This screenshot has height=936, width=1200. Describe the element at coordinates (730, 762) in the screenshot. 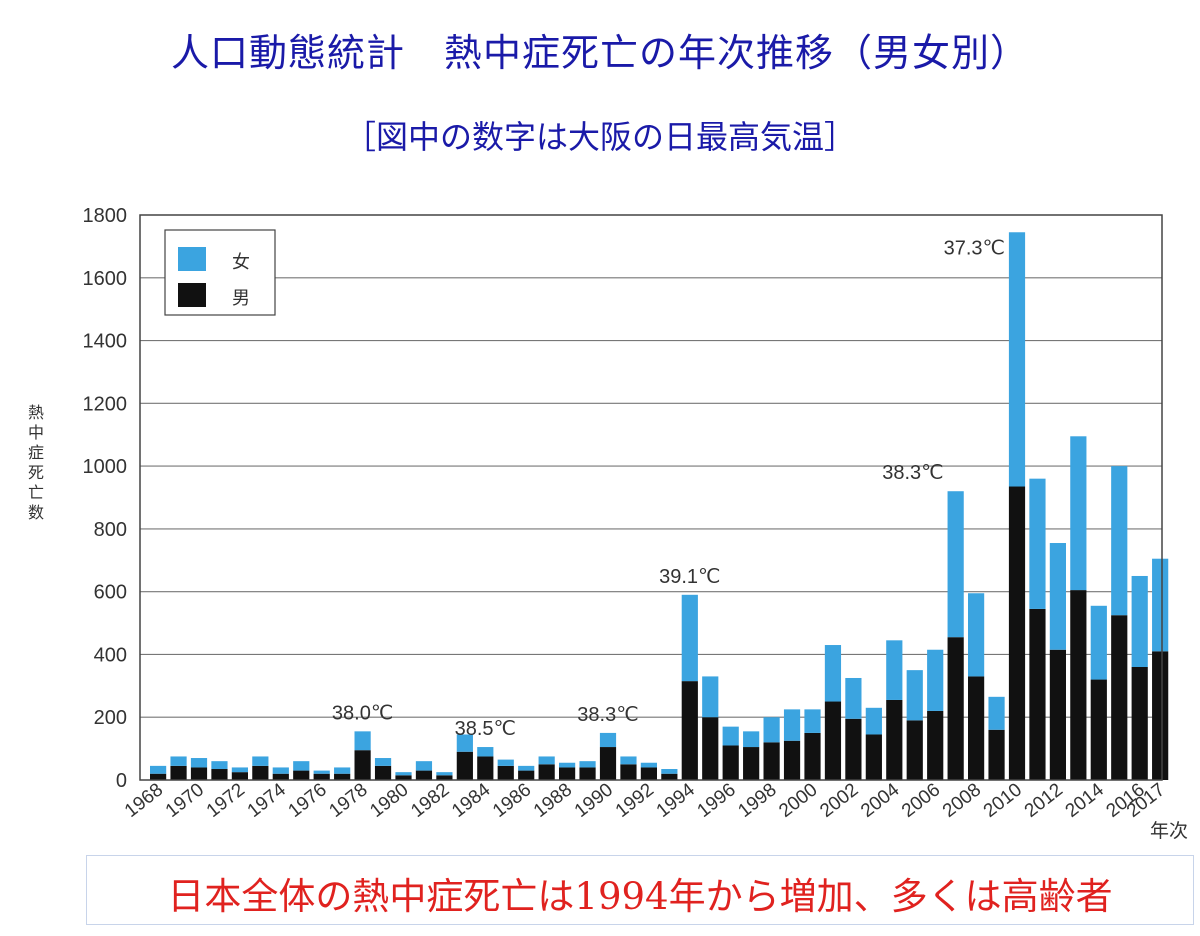

I see `bar-male-1996` at that location.